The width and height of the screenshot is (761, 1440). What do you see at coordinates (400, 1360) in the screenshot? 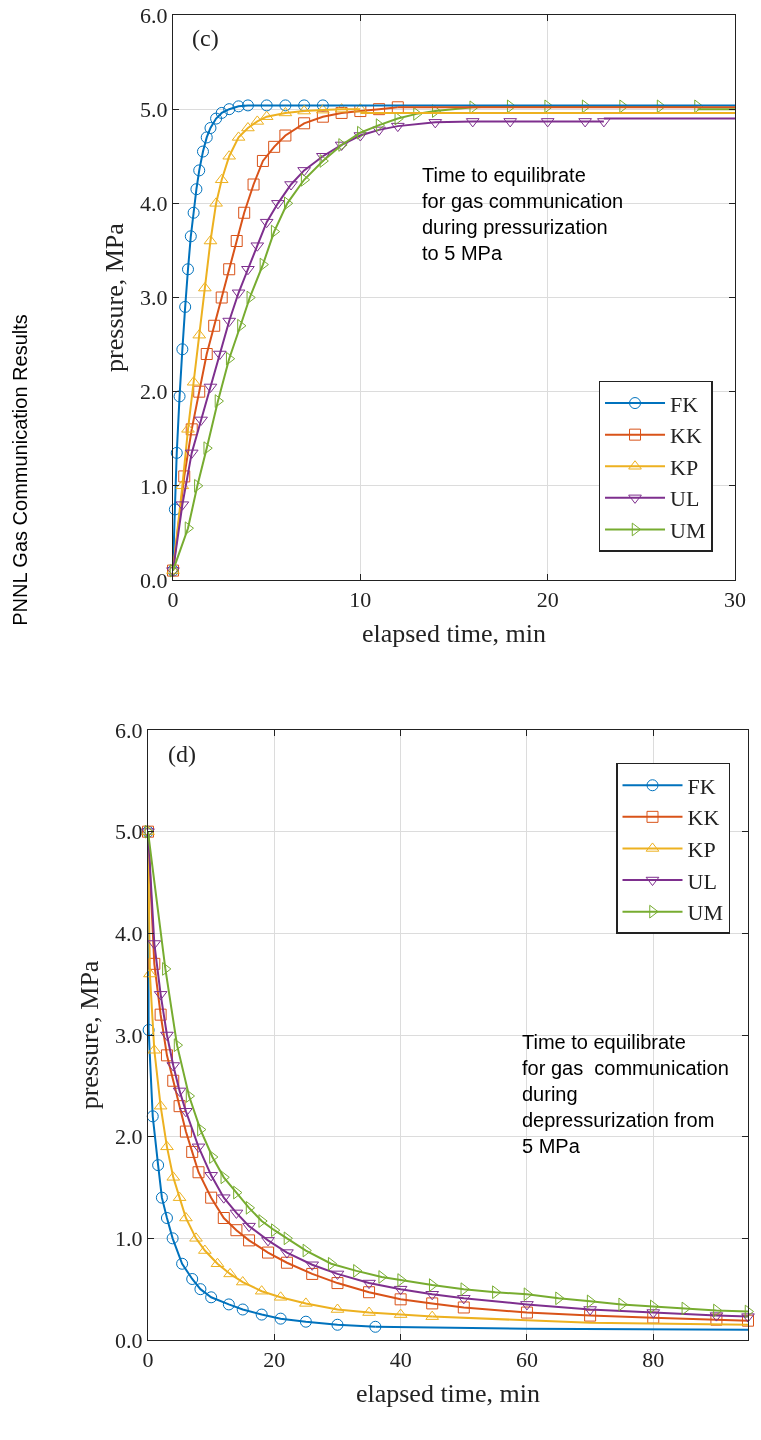
I see `x-tick-label: 40` at bounding box center [400, 1360].